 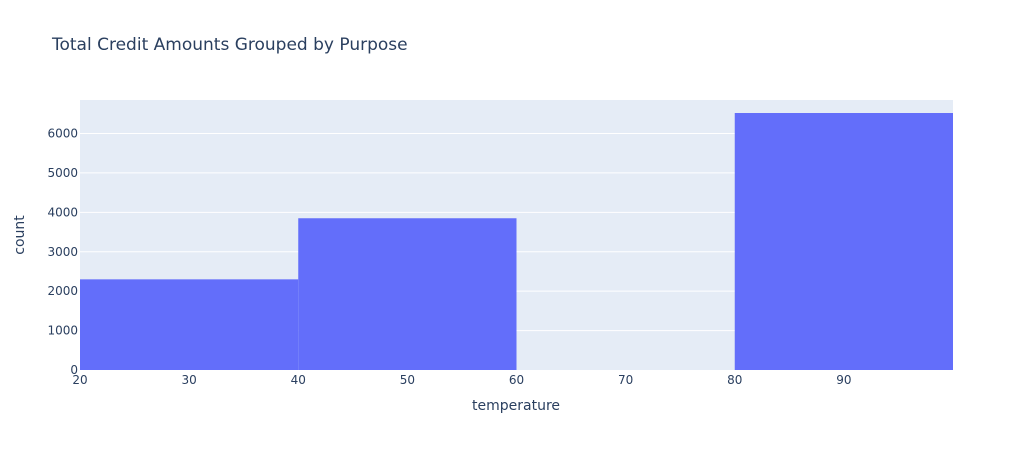 I want to click on y-tick-label: 3000, so click(x=62, y=252).